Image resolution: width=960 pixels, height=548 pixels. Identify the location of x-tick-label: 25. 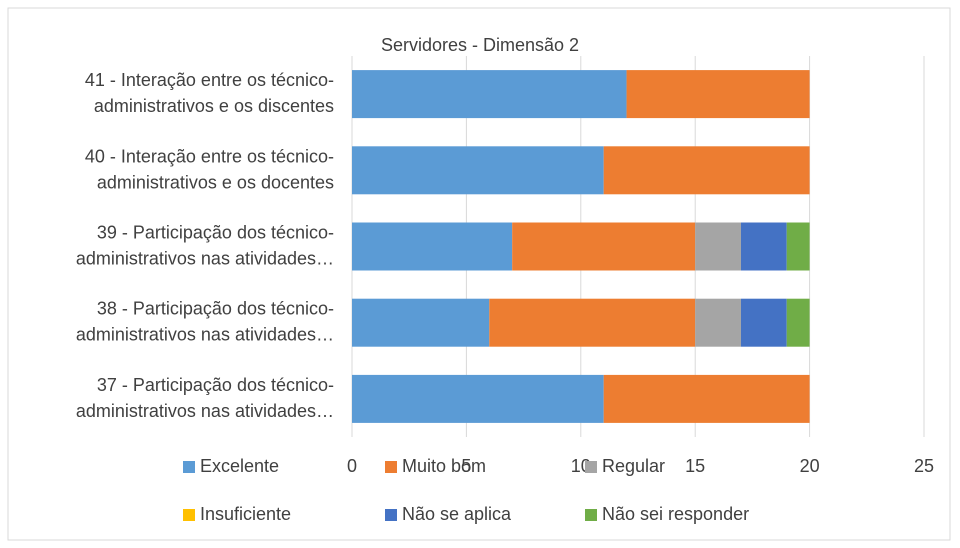
(924, 466).